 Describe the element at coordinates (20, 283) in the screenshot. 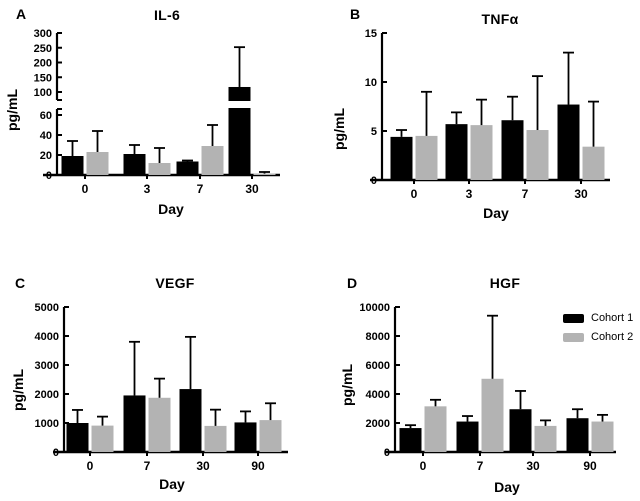

I see `panel-letter-c: C` at that location.